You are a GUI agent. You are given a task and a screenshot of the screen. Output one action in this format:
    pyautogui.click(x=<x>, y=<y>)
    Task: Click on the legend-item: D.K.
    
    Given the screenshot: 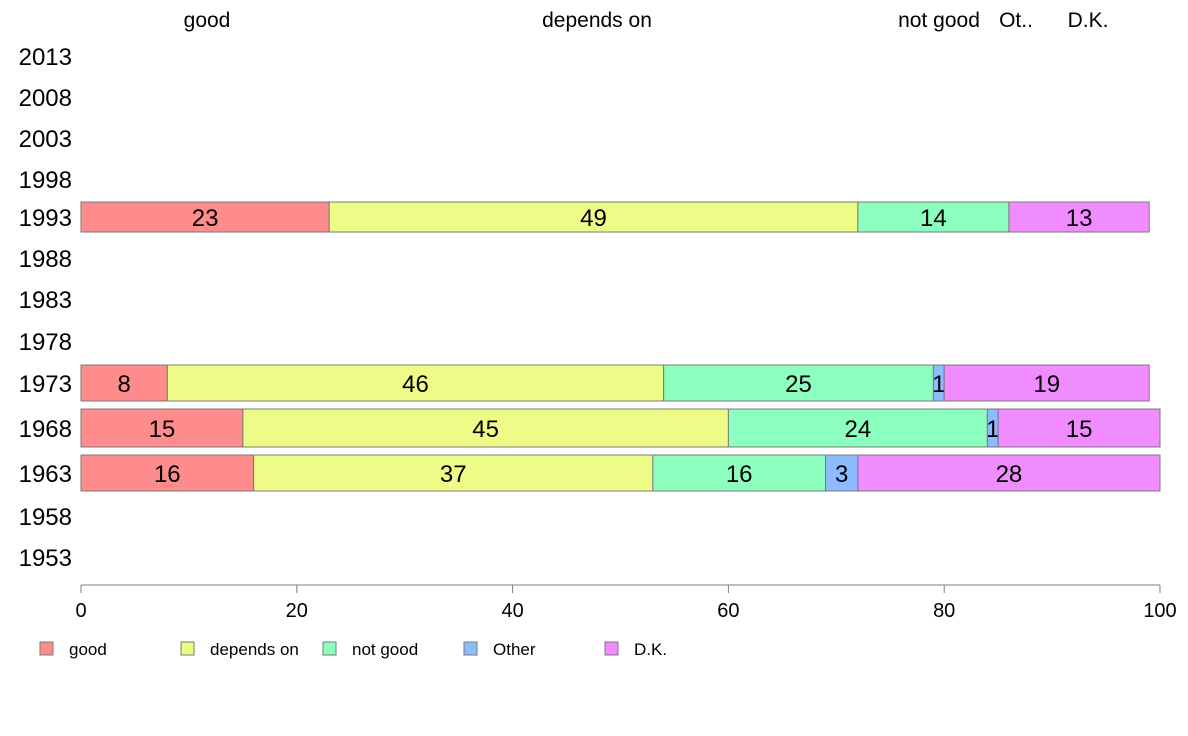 What is the action you would take?
    pyautogui.click(x=635, y=649)
    